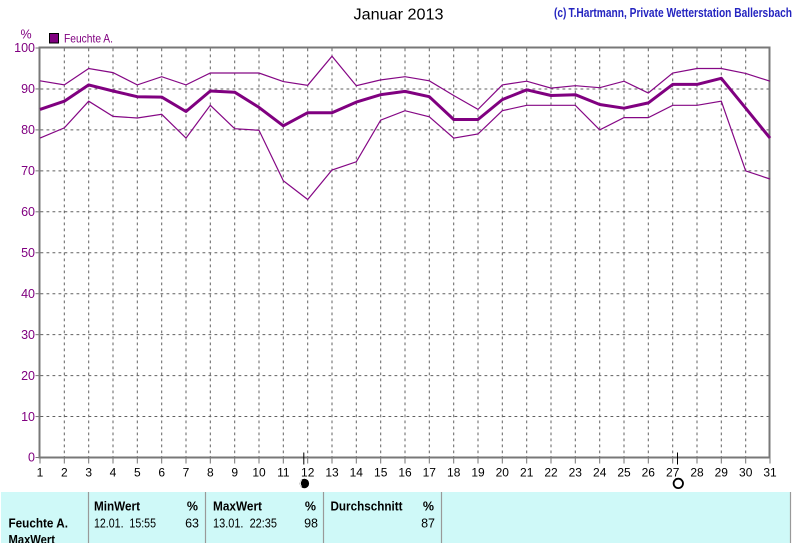 The width and height of the screenshot is (800, 543). I want to click on svg-text: 100, so click(24, 48).